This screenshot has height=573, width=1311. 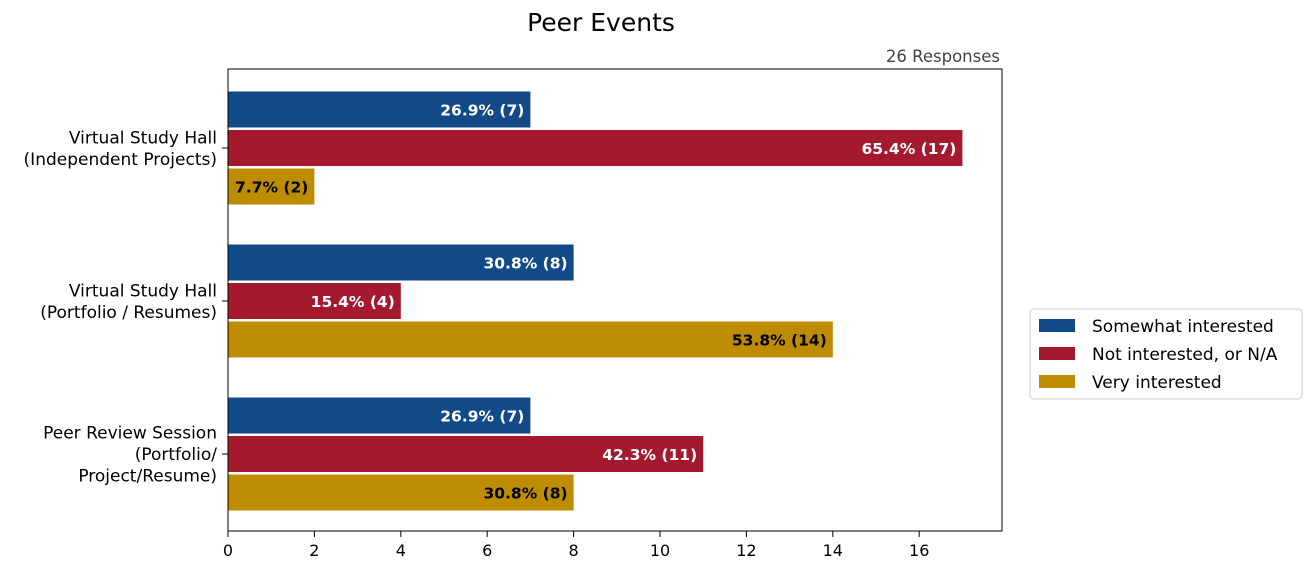 I want to click on chart-title: Peer Events, so click(x=601, y=22).